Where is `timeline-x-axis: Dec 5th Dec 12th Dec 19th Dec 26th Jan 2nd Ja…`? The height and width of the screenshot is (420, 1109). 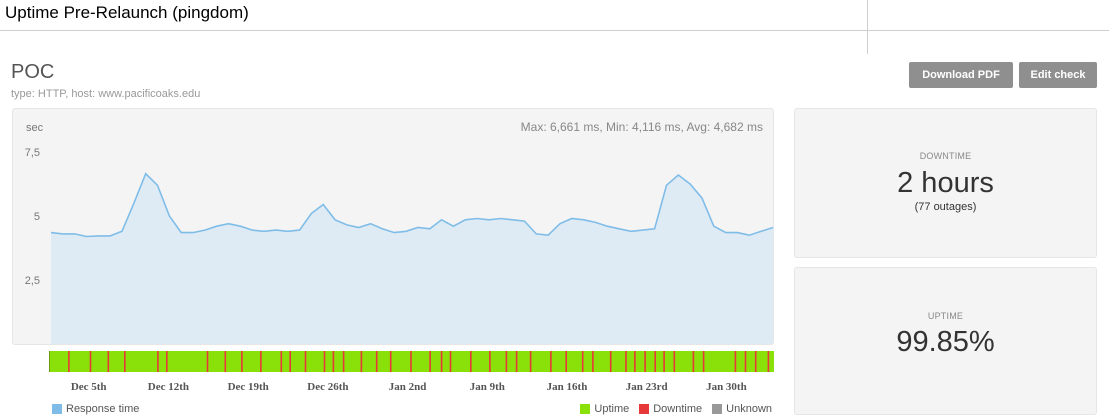
timeline-x-axis: Dec 5th Dec 12th Dec 19th Dec 26th Jan 2nd Ja… is located at coordinates (409, 387).